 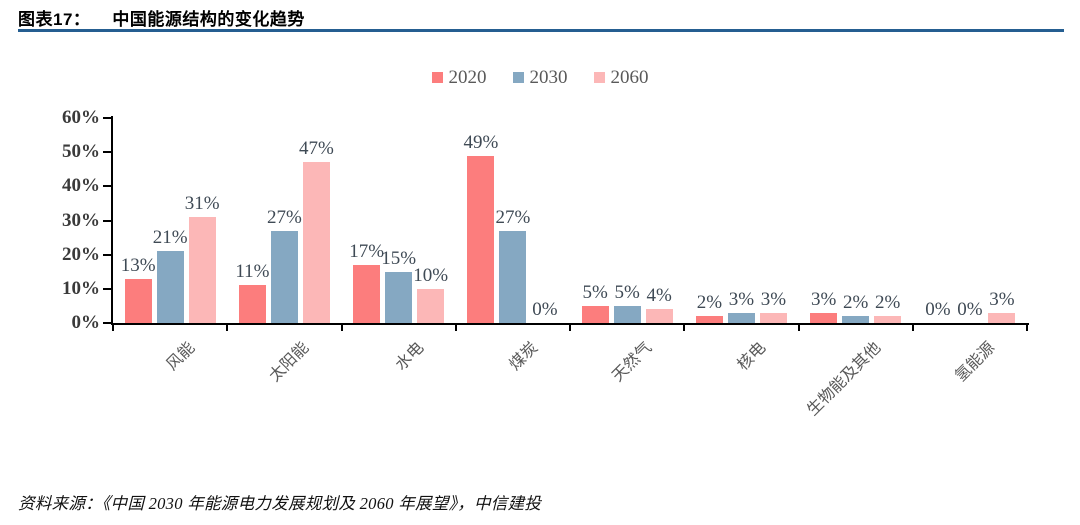 I want to click on bar-2030-煤炭, so click(x=513, y=276).